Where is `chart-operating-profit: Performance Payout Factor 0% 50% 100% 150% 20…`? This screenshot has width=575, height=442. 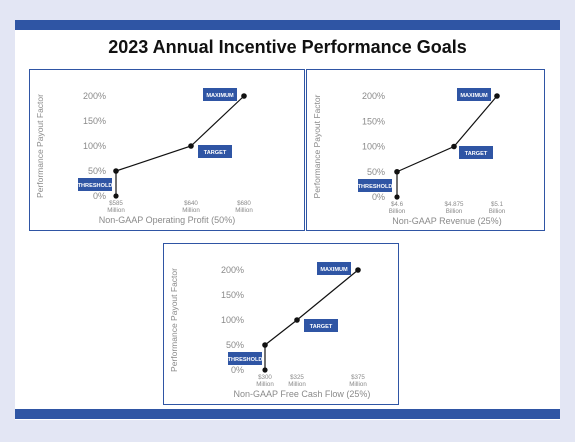
chart-operating-profit: Performance Payout Factor 0% 50% 100% 150% 20… is located at coordinates (144, 156).